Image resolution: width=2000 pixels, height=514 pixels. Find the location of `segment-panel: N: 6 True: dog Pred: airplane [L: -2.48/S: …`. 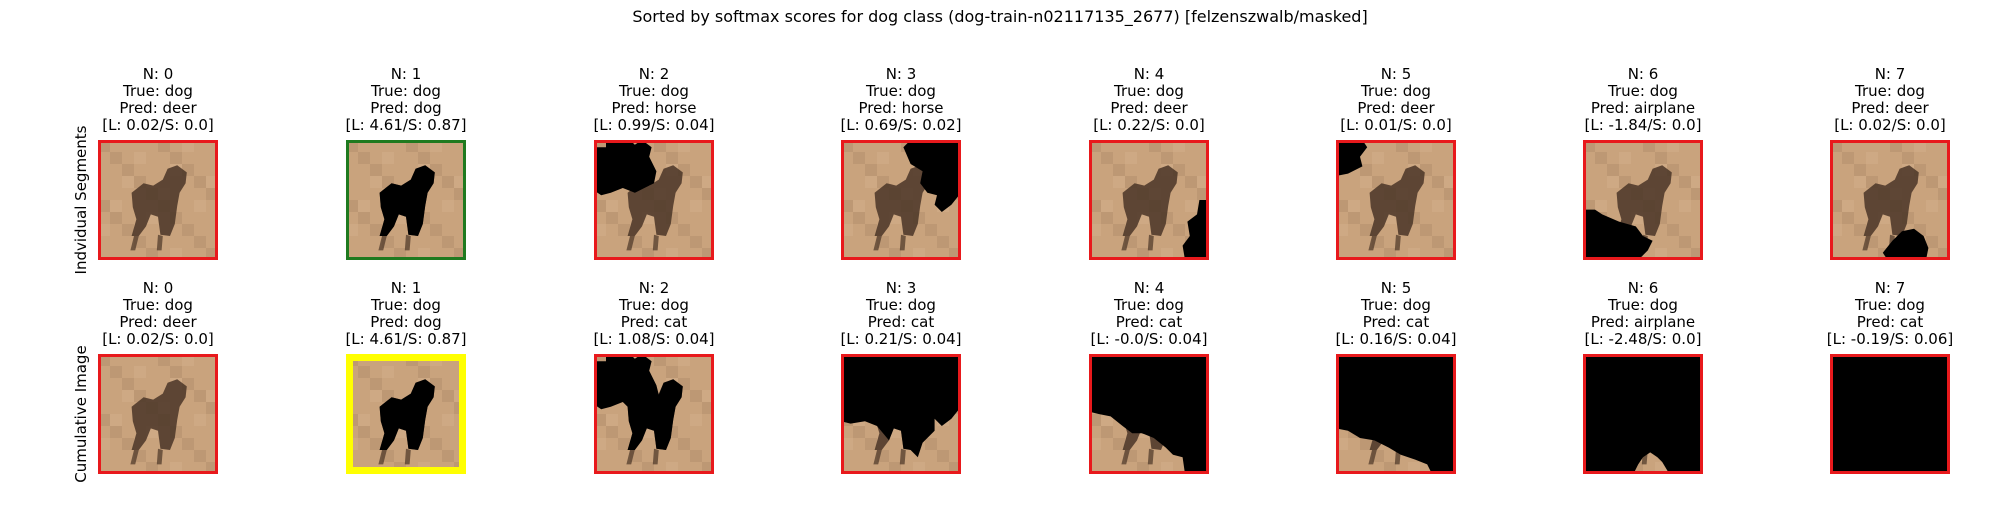

segment-panel: N: 6 True: dog Pred: airplane [L: -2.48/S: … is located at coordinates (1643, 314).